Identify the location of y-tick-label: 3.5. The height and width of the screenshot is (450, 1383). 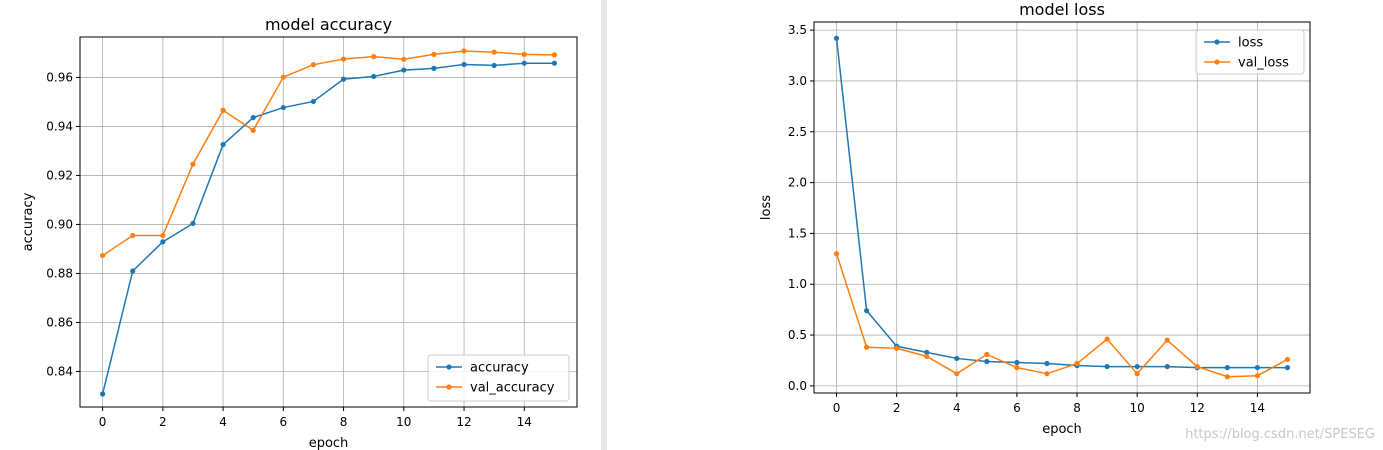
(797, 30).